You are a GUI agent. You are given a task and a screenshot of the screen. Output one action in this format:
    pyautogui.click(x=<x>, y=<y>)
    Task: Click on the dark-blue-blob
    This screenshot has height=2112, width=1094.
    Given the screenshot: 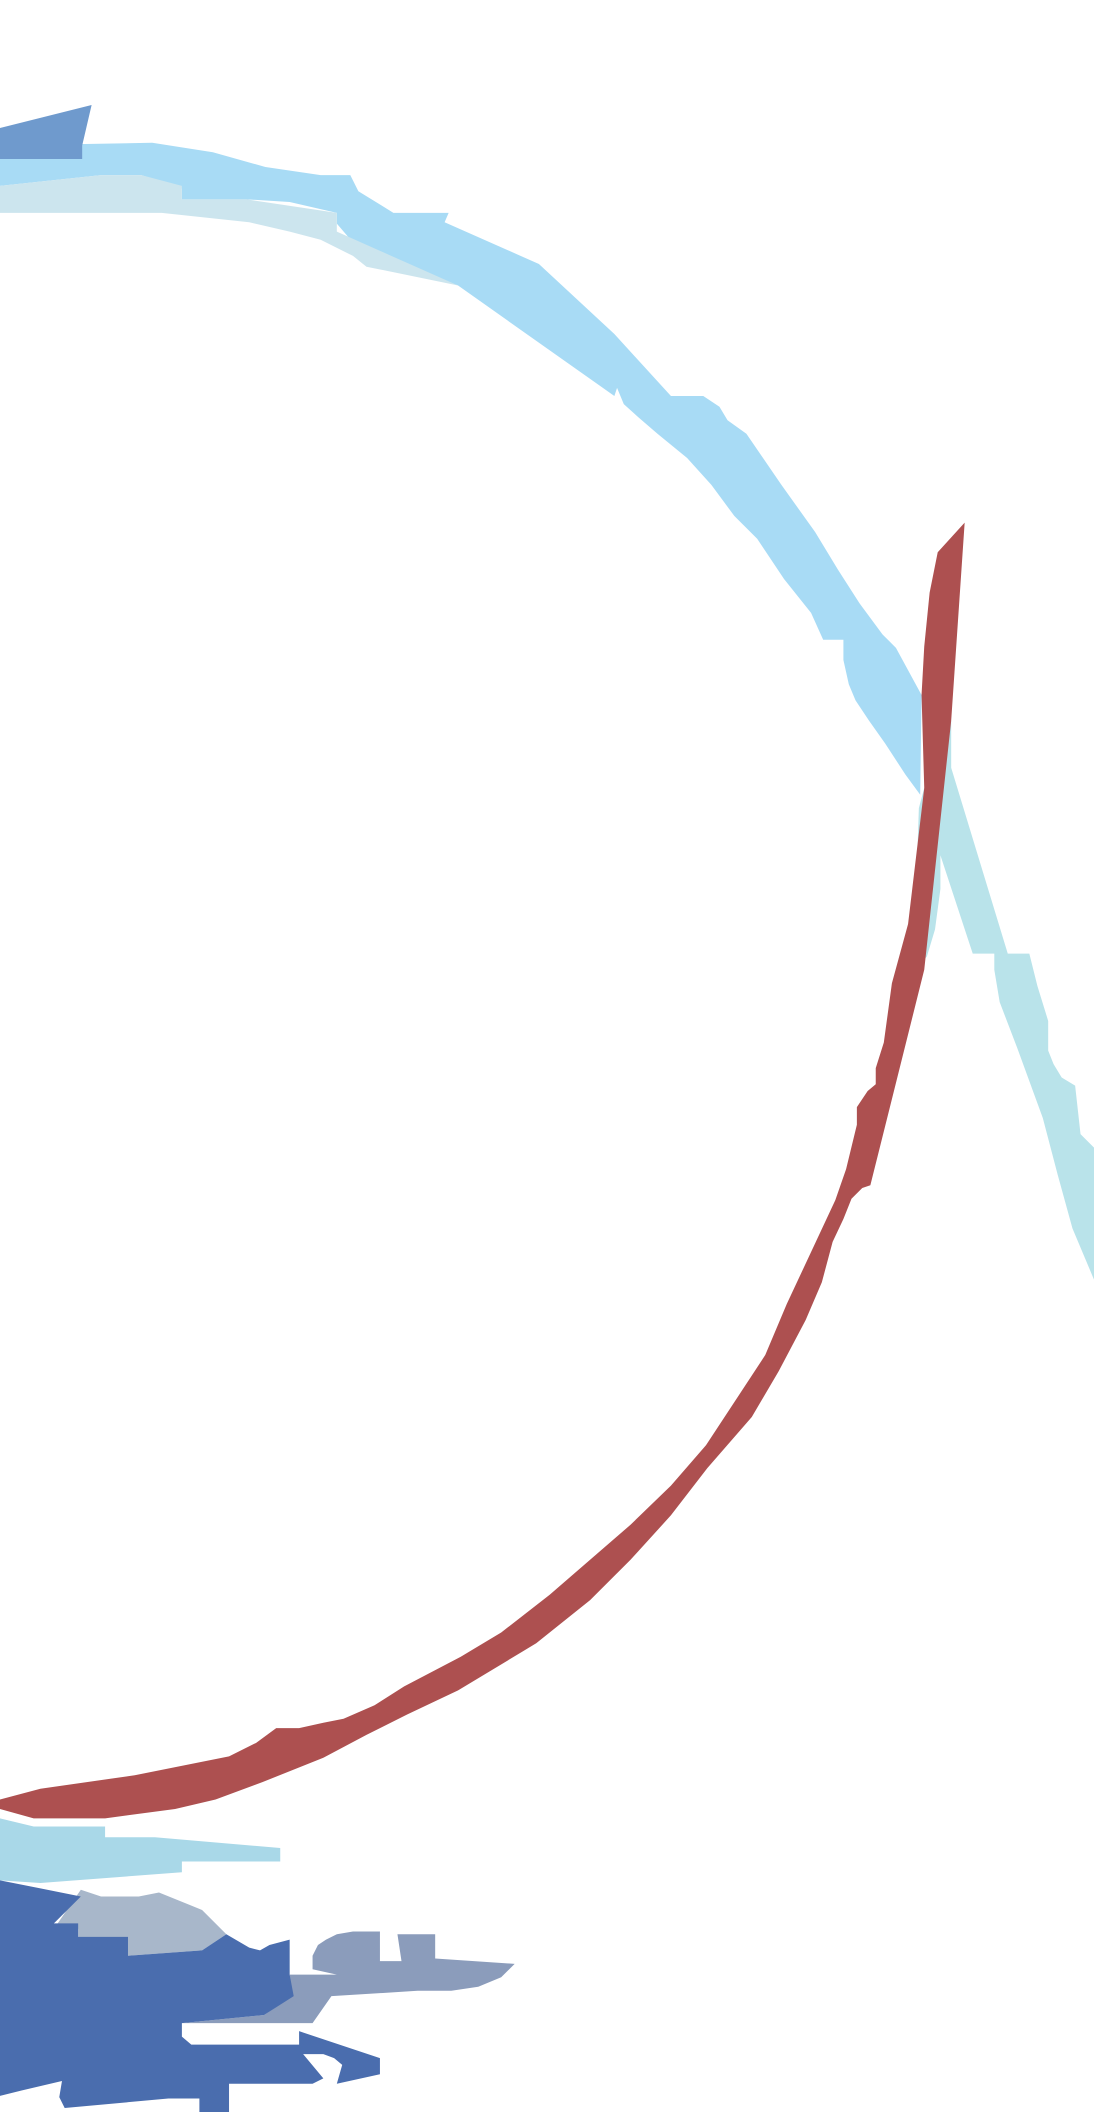 What is the action you would take?
    pyautogui.click(x=190, y=1996)
    